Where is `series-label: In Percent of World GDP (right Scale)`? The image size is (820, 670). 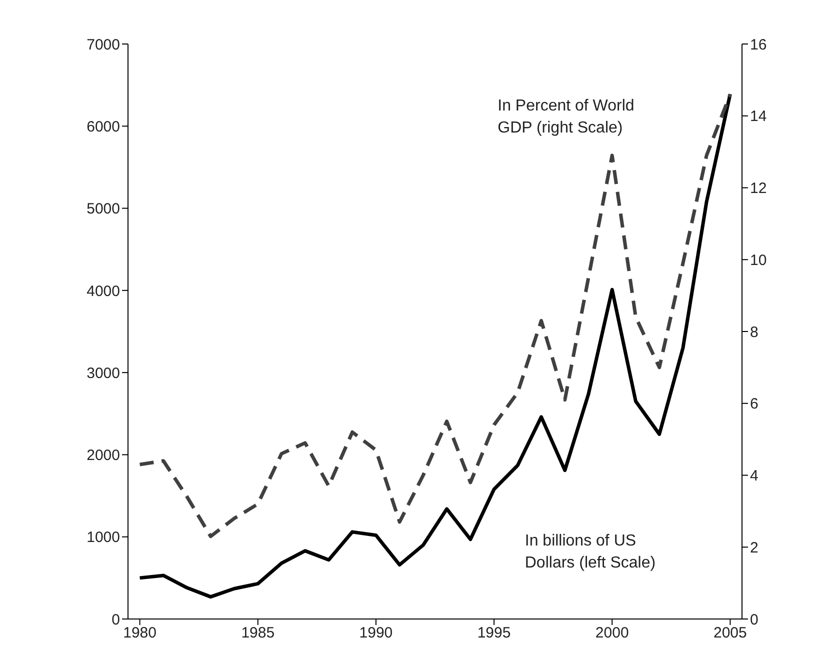 series-label: In Percent of World GDP (right Scale) is located at coordinates (566, 117).